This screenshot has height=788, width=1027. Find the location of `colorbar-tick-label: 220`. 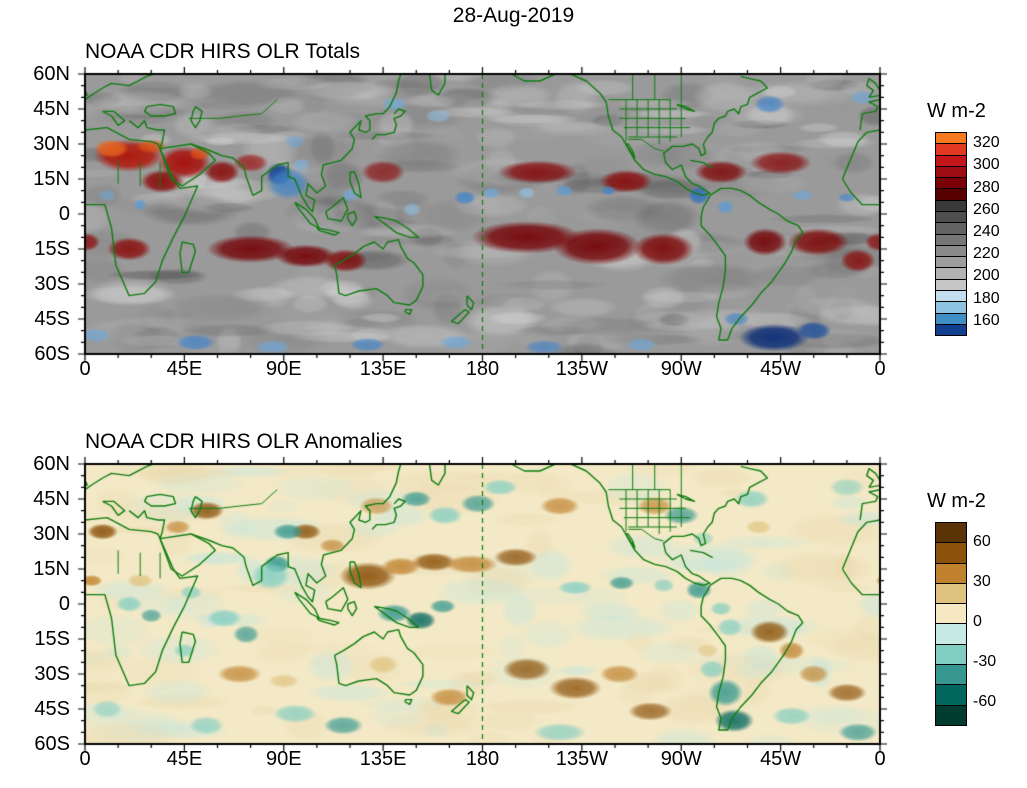

colorbar-tick-label: 220 is located at coordinates (986, 254).